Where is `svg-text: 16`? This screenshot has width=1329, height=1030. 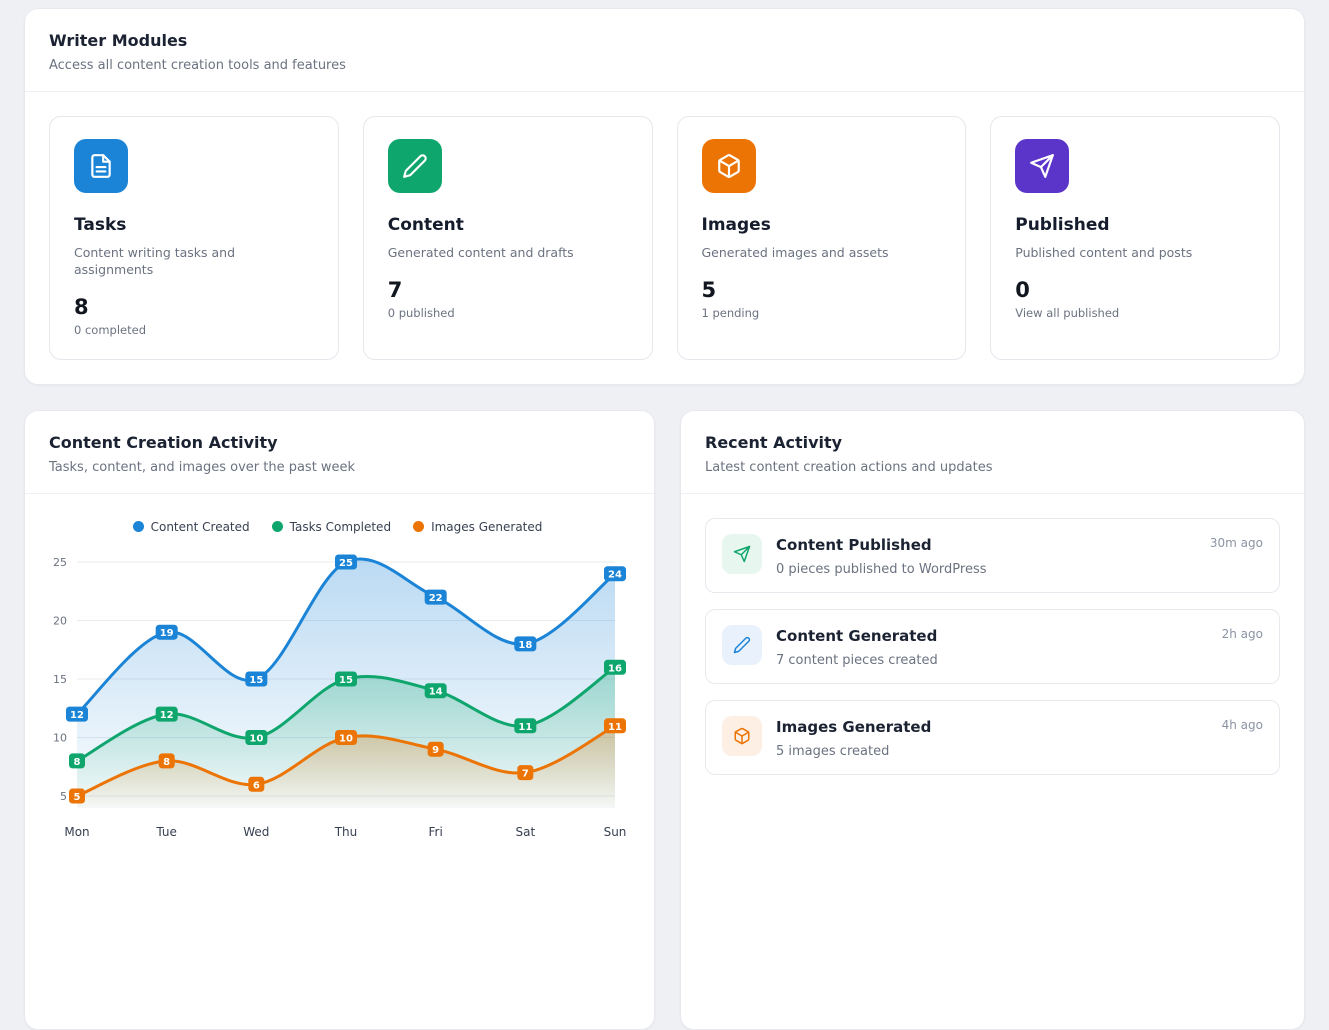
svg-text: 16 is located at coordinates (615, 668).